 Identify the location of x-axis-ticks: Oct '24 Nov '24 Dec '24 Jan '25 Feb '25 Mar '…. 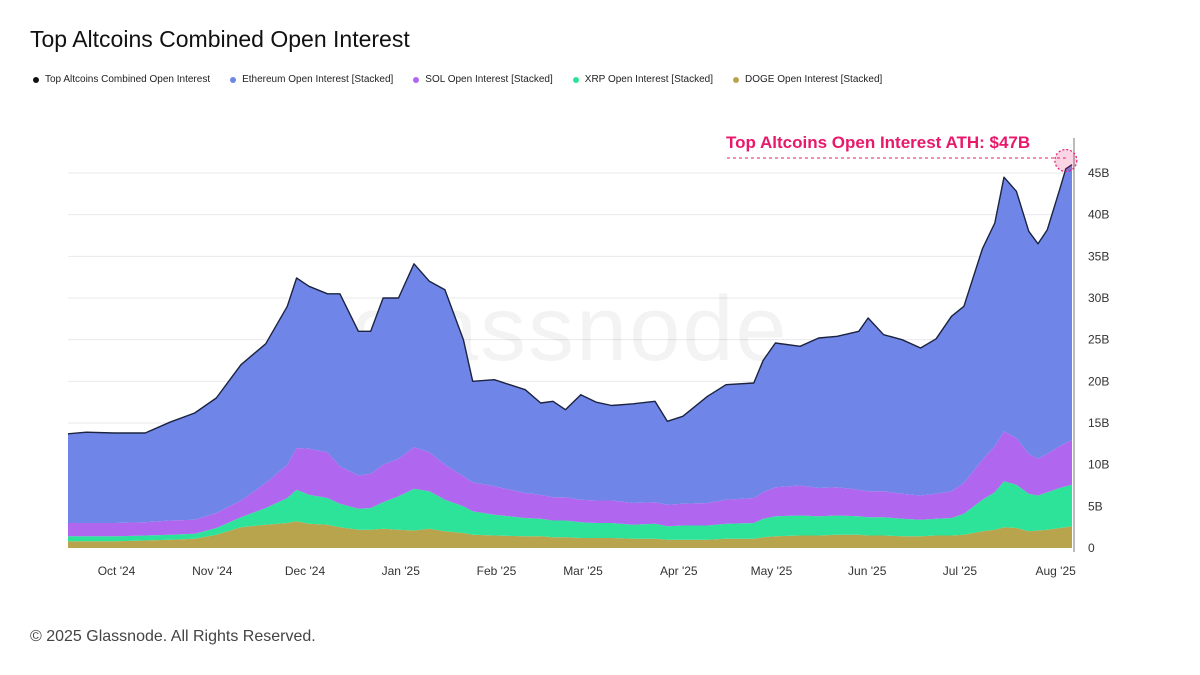
(587, 571).